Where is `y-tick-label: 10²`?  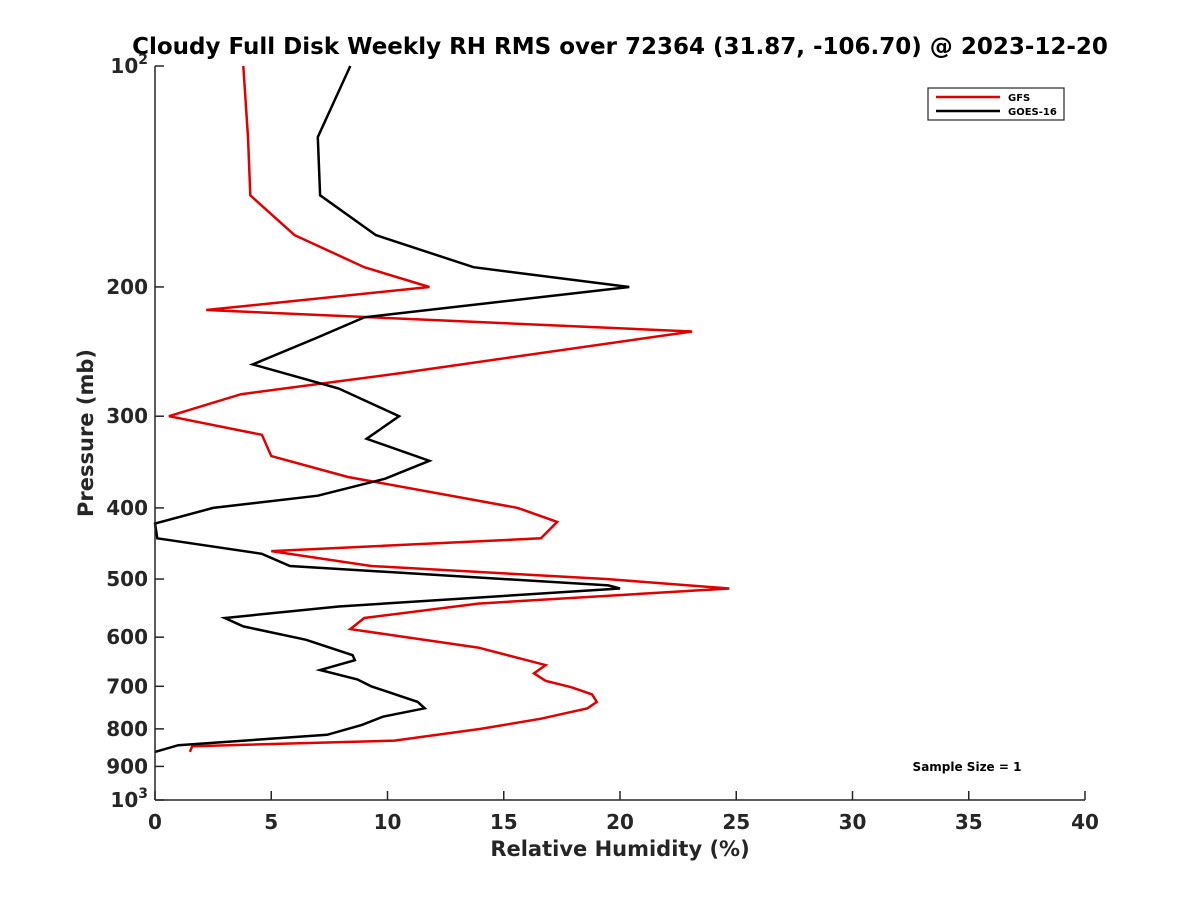
y-tick-label: 10² is located at coordinates (129, 65).